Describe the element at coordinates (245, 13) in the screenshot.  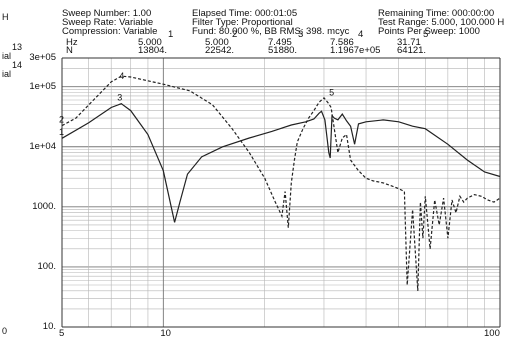
I see `elapsed-time-text: Elapsed Time: 000:01:05` at that location.